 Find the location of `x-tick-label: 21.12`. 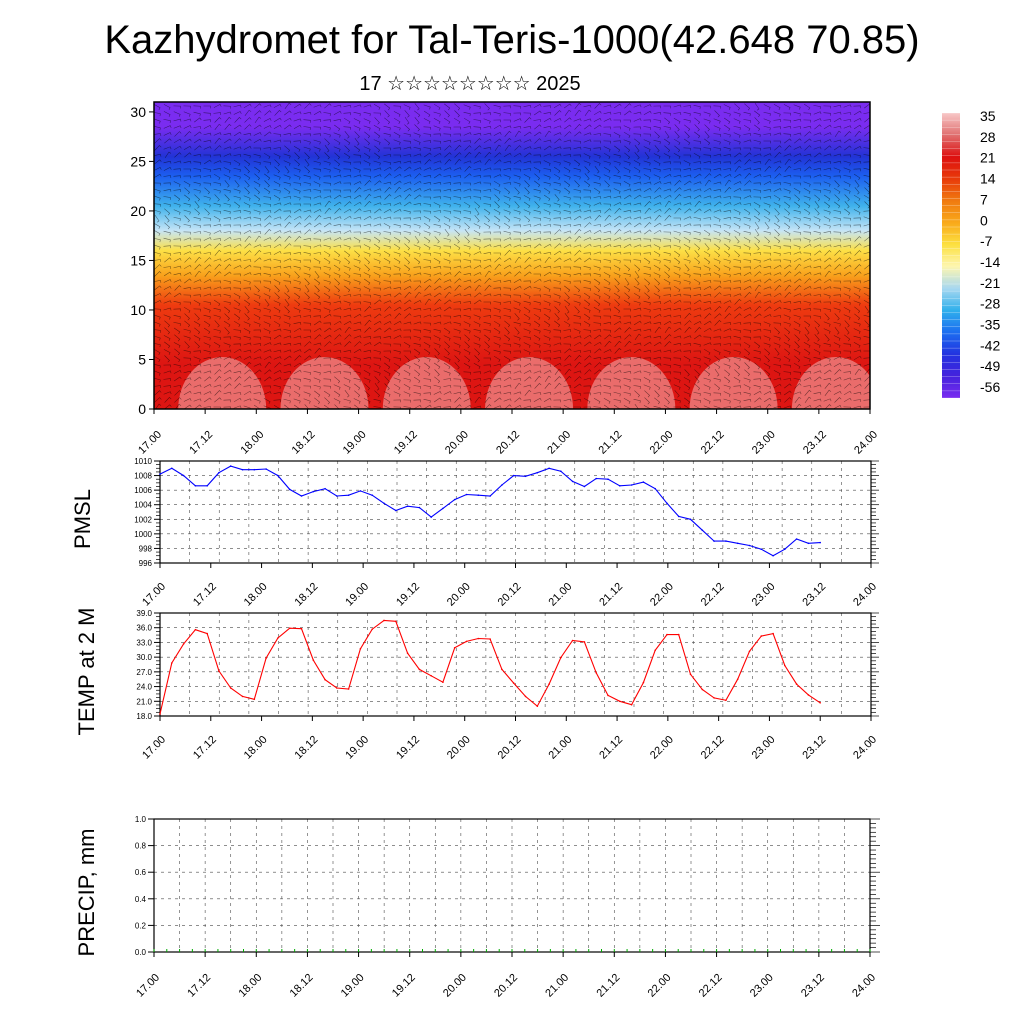

x-tick-label: 21.12 is located at coordinates (611, 748).